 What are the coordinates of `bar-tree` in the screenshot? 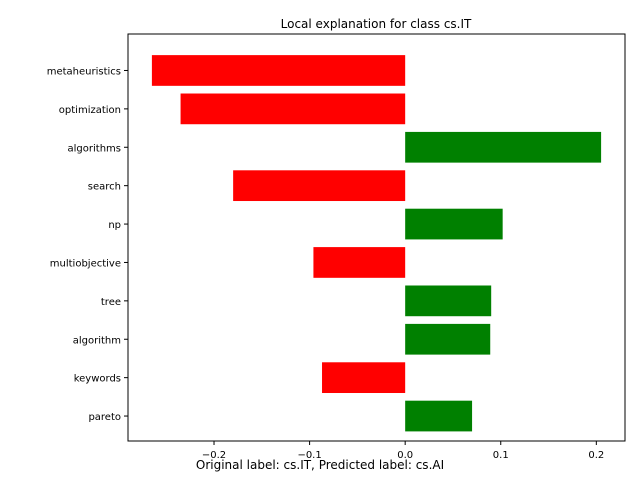 It's located at (448, 301).